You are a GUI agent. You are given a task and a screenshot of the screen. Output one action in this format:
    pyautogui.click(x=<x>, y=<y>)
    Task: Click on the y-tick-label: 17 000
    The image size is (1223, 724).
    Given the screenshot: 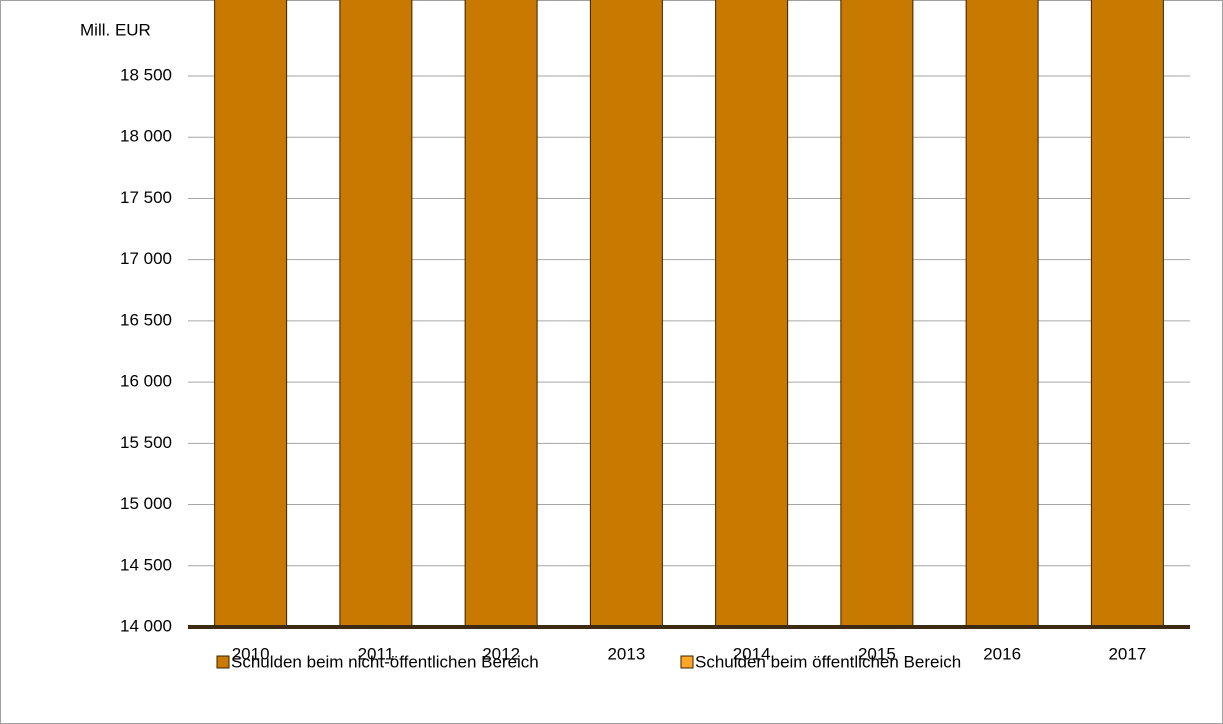 What is the action you would take?
    pyautogui.click(x=146, y=258)
    